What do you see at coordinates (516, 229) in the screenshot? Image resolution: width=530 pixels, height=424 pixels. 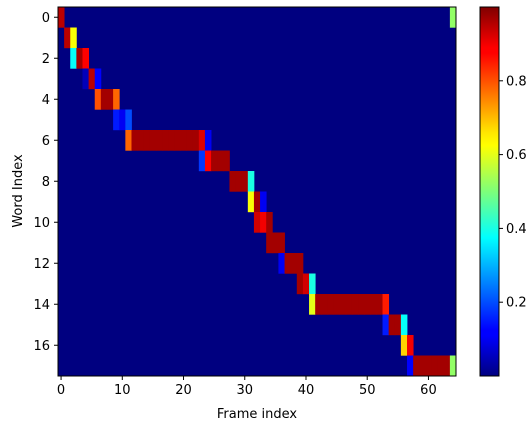 I see `colorbar-tick-label: 0.4` at bounding box center [516, 229].